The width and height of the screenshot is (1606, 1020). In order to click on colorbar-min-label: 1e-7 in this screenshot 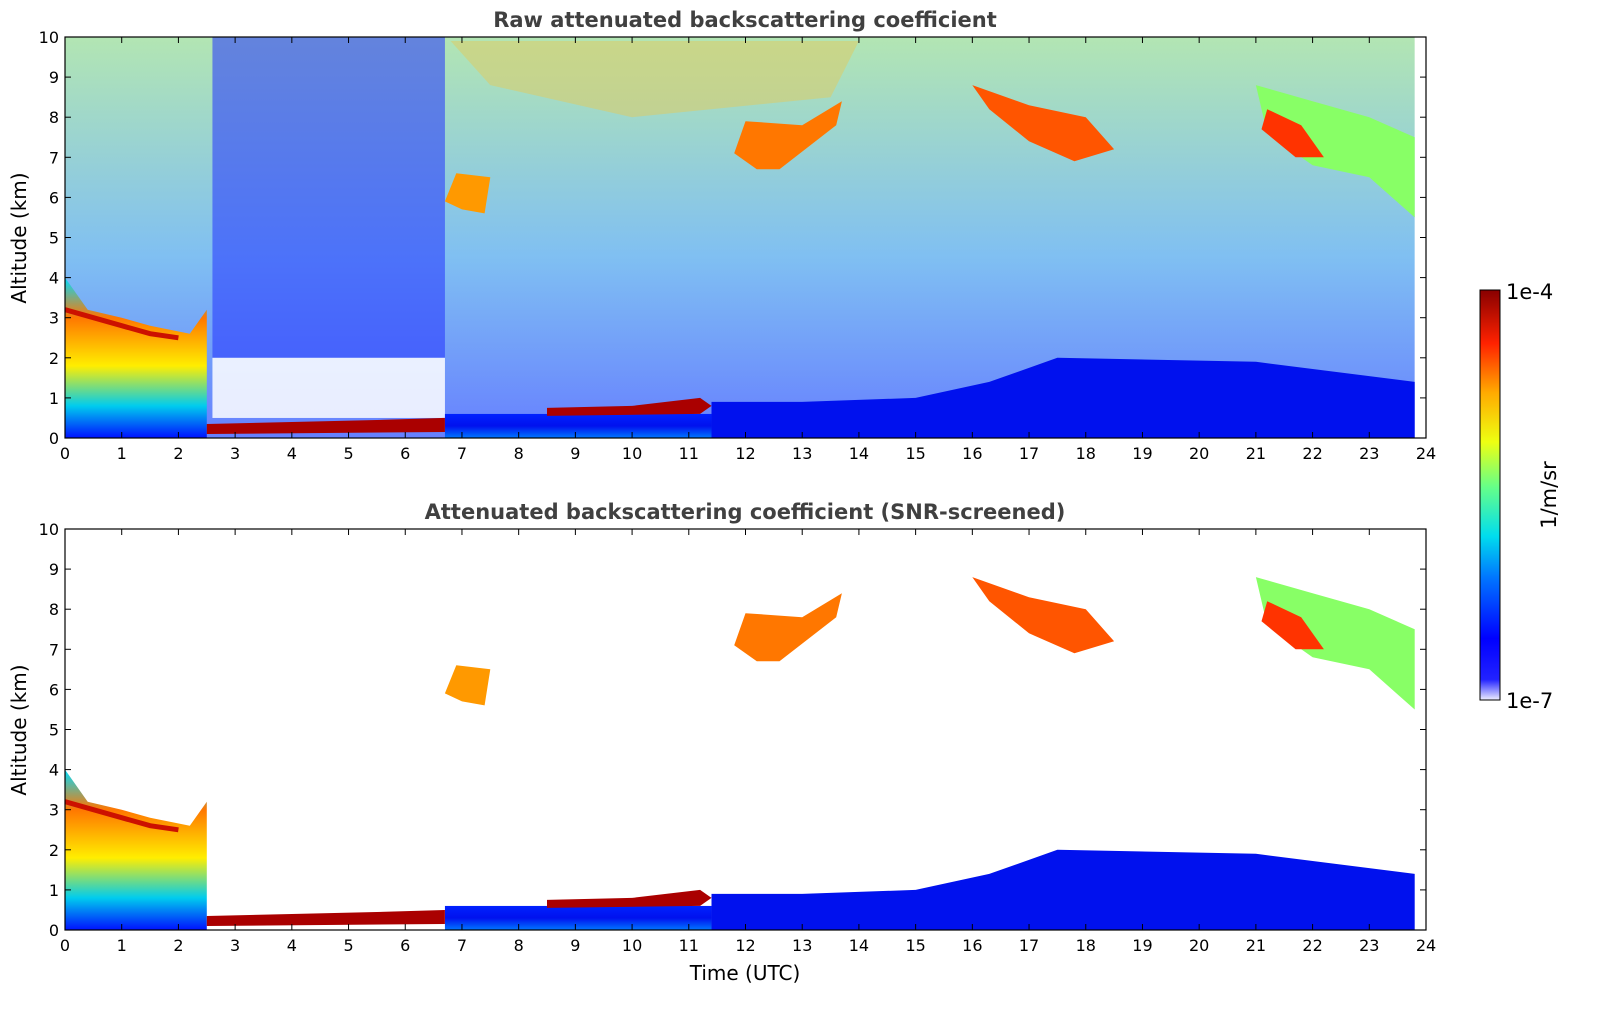, I will do `click(1529, 701)`.